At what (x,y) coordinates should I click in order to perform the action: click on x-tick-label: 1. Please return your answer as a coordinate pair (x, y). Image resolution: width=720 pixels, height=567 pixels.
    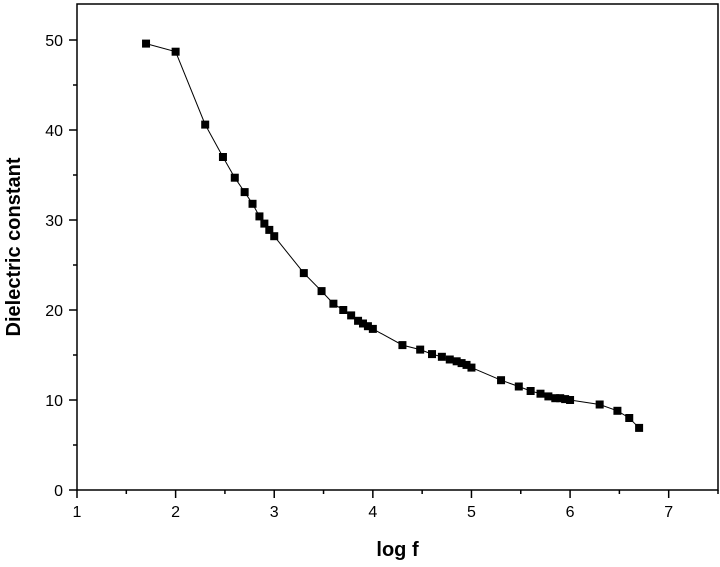
    Looking at the image, I should click on (77, 512).